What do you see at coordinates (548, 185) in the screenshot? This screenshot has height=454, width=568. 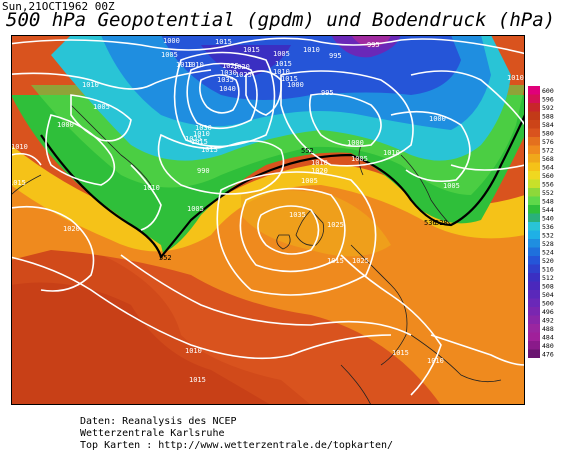 I see `scale-label: 556` at bounding box center [548, 185].